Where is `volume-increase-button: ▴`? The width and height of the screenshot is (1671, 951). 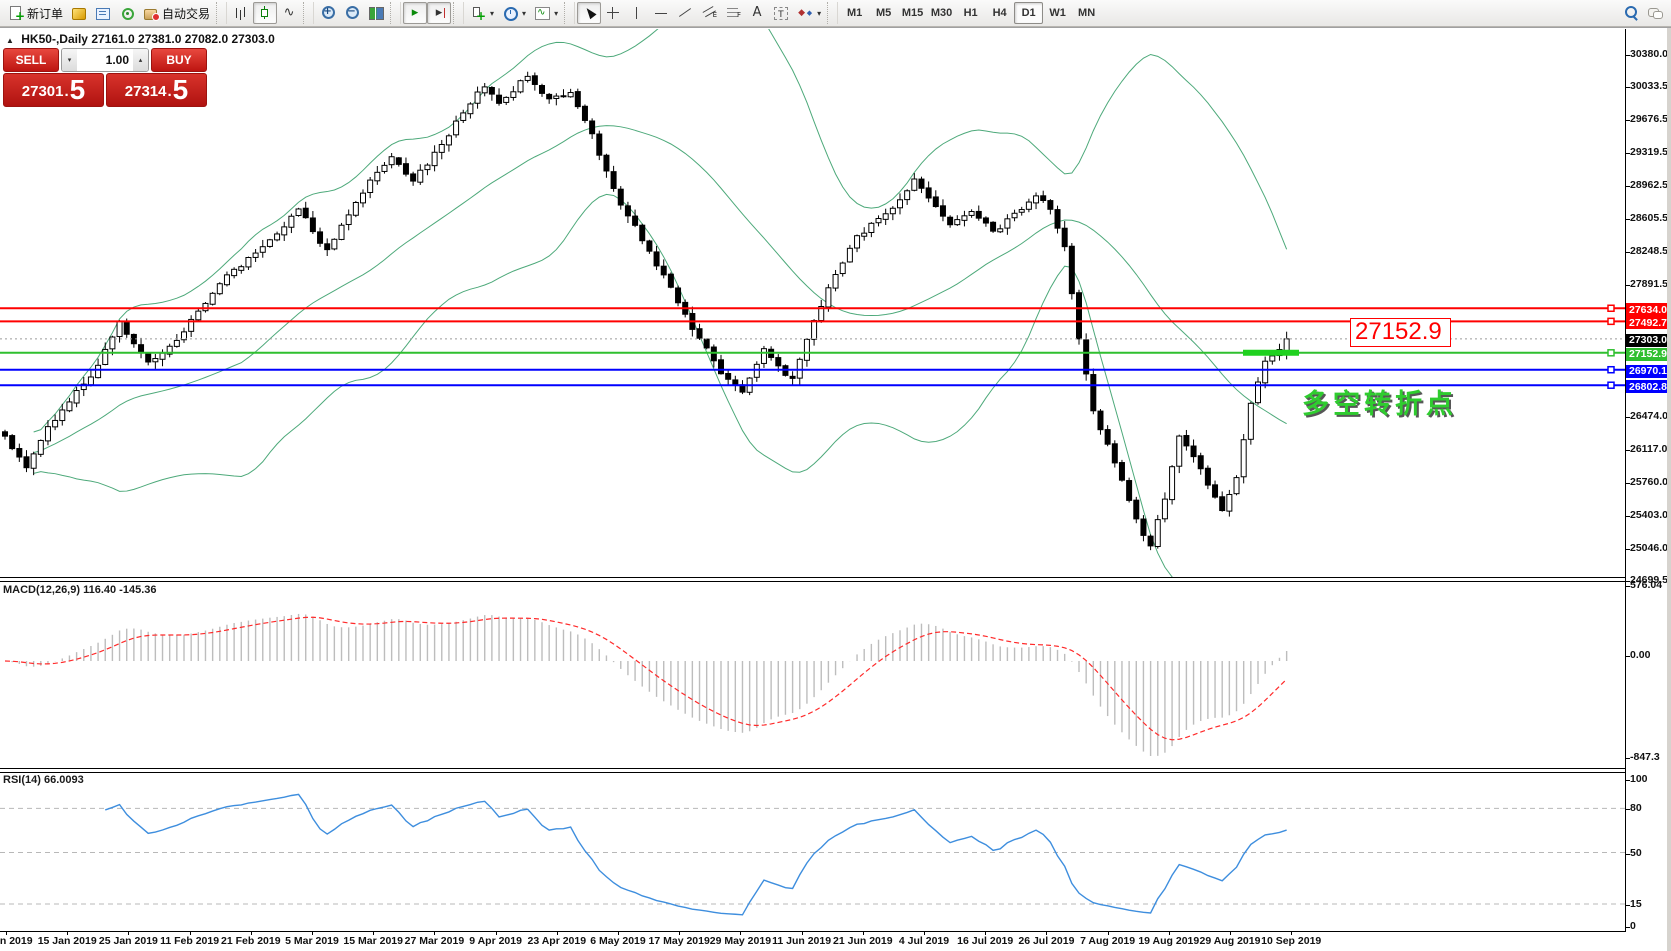 volume-increase-button: ▴ is located at coordinates (140, 60).